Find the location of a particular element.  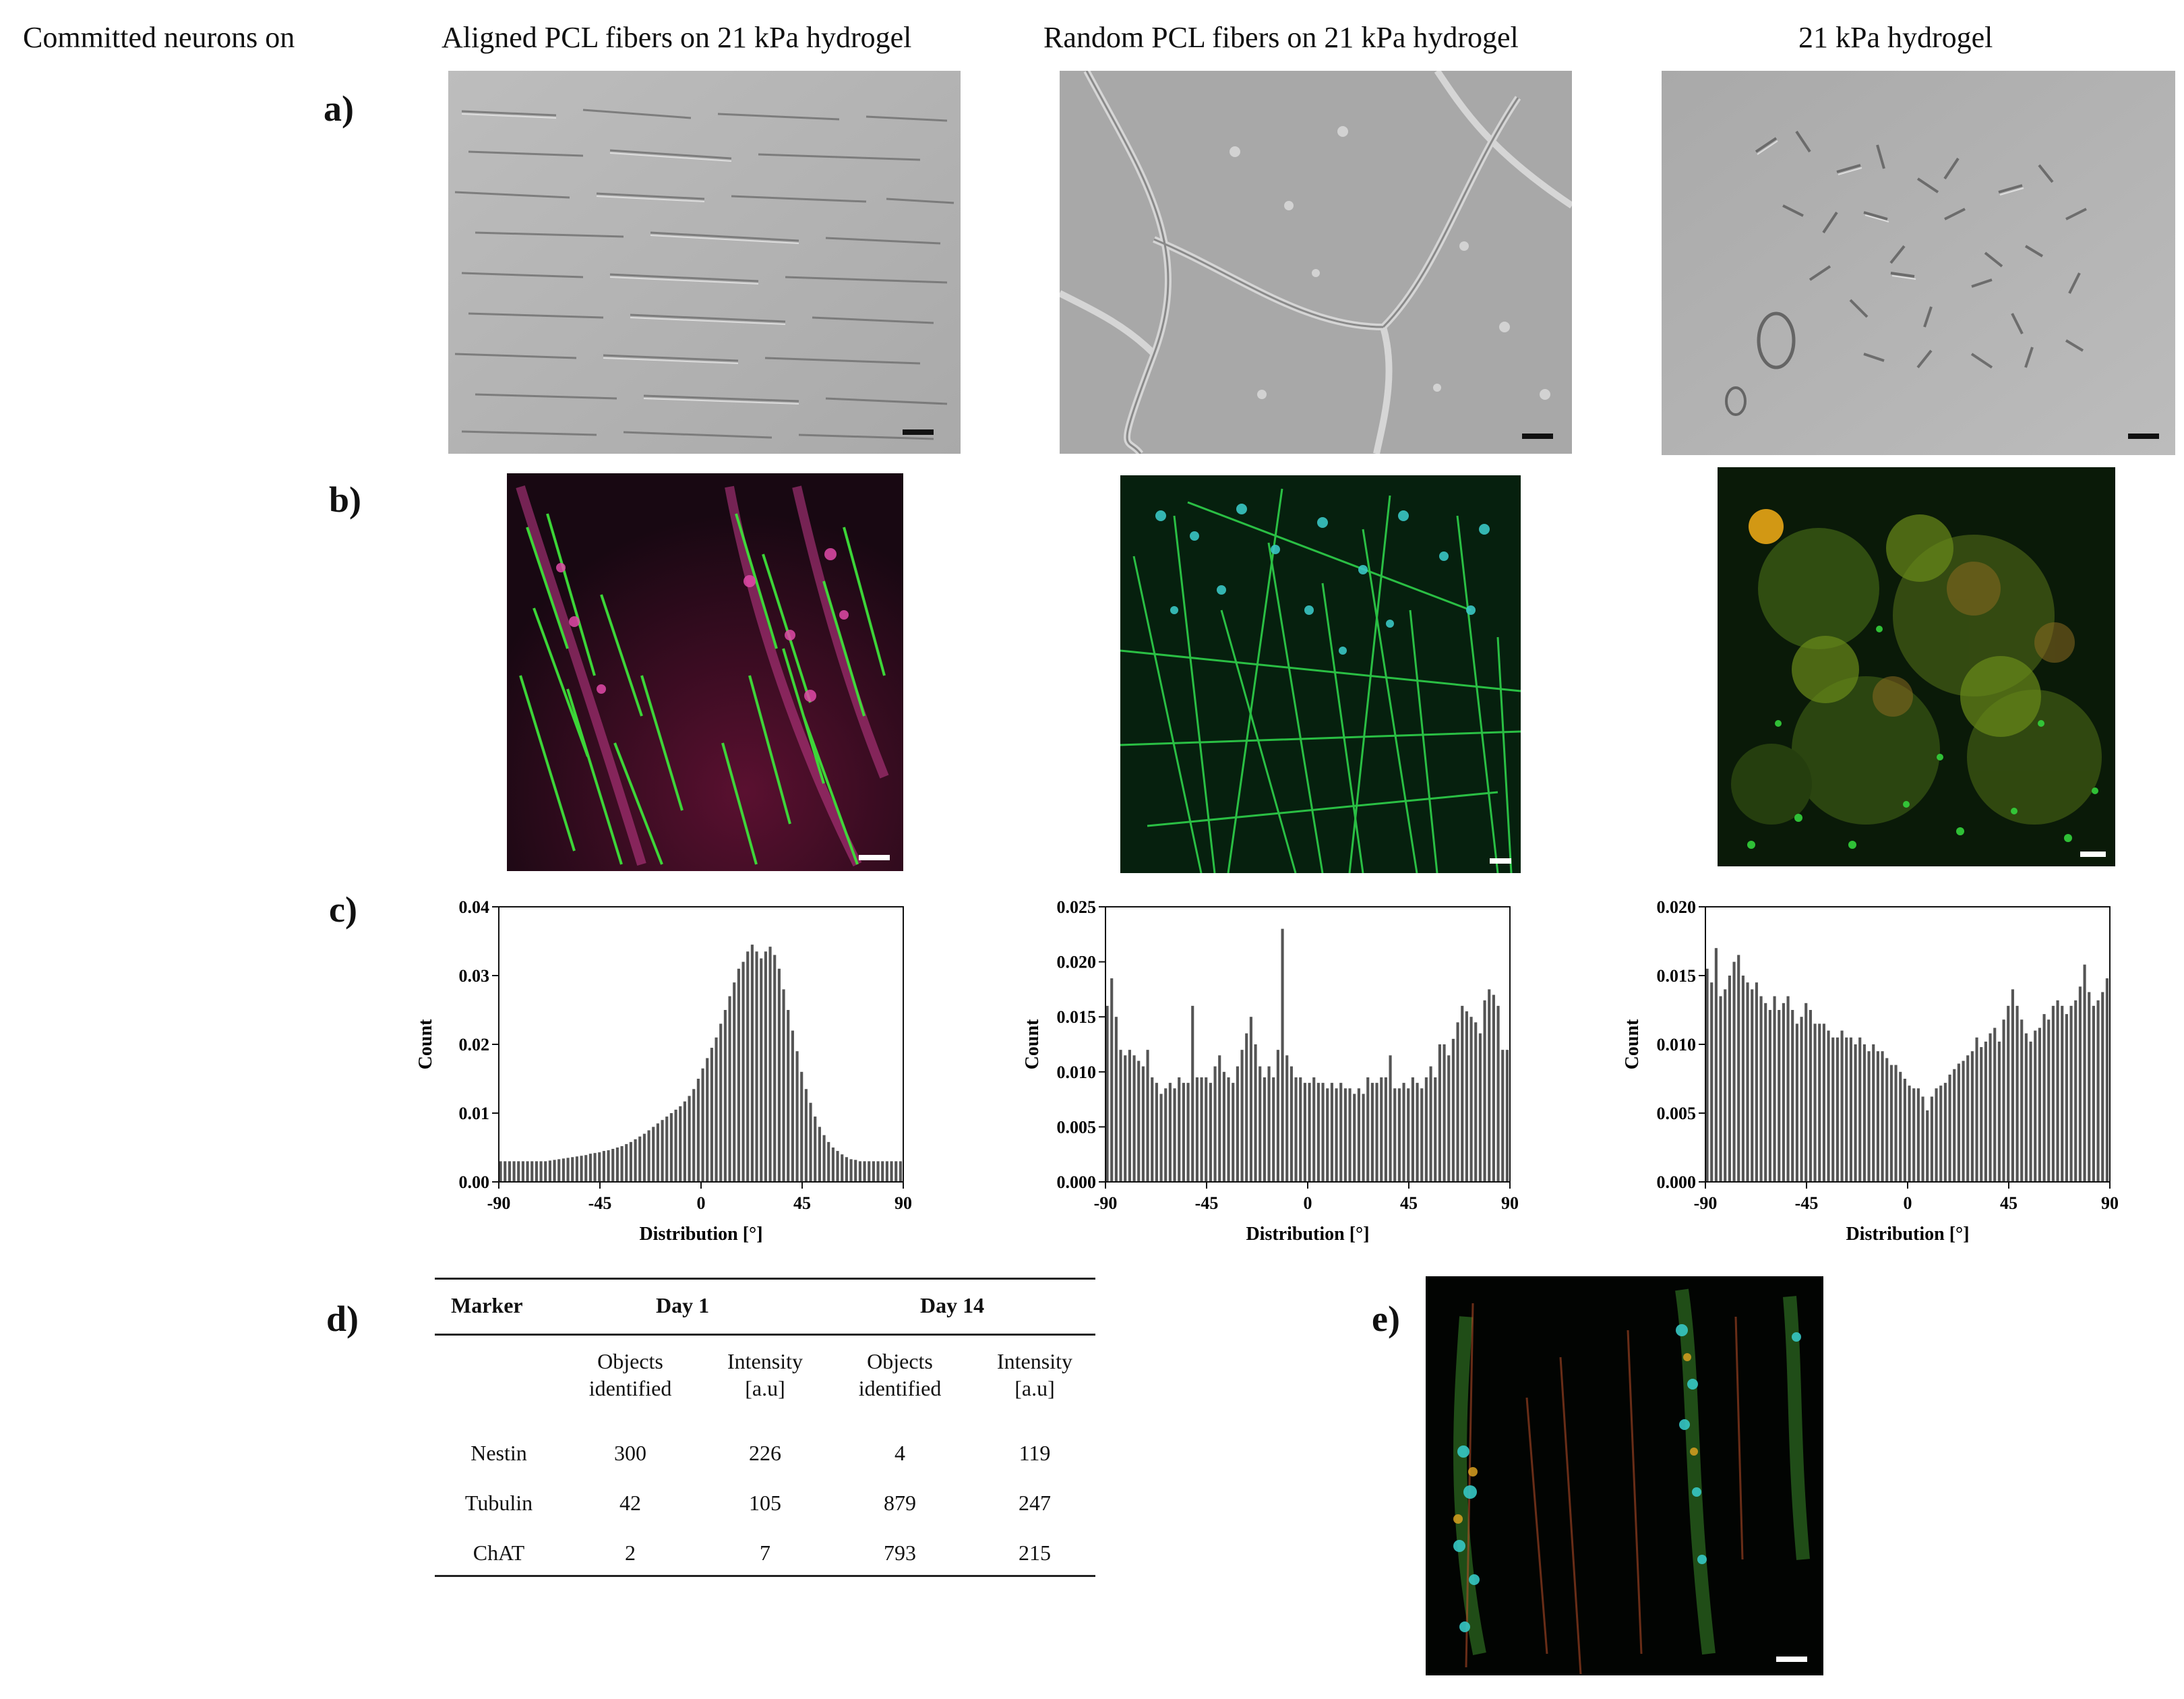

y-tick-label: 0.005 is located at coordinates (1077, 1127).